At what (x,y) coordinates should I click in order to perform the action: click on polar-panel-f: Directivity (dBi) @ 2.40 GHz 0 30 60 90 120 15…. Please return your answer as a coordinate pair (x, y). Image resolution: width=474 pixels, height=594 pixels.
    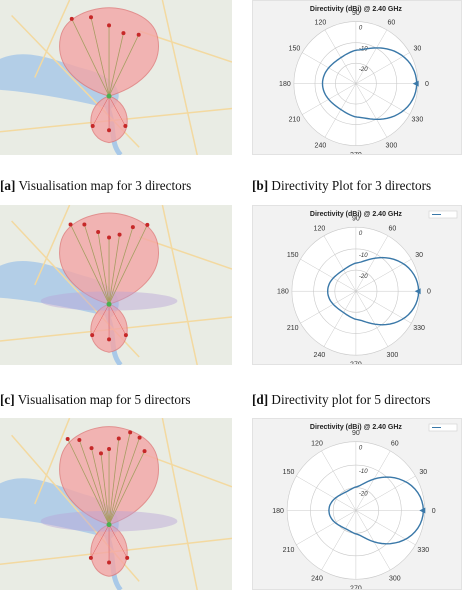
    Looking at the image, I should click on (357, 504).